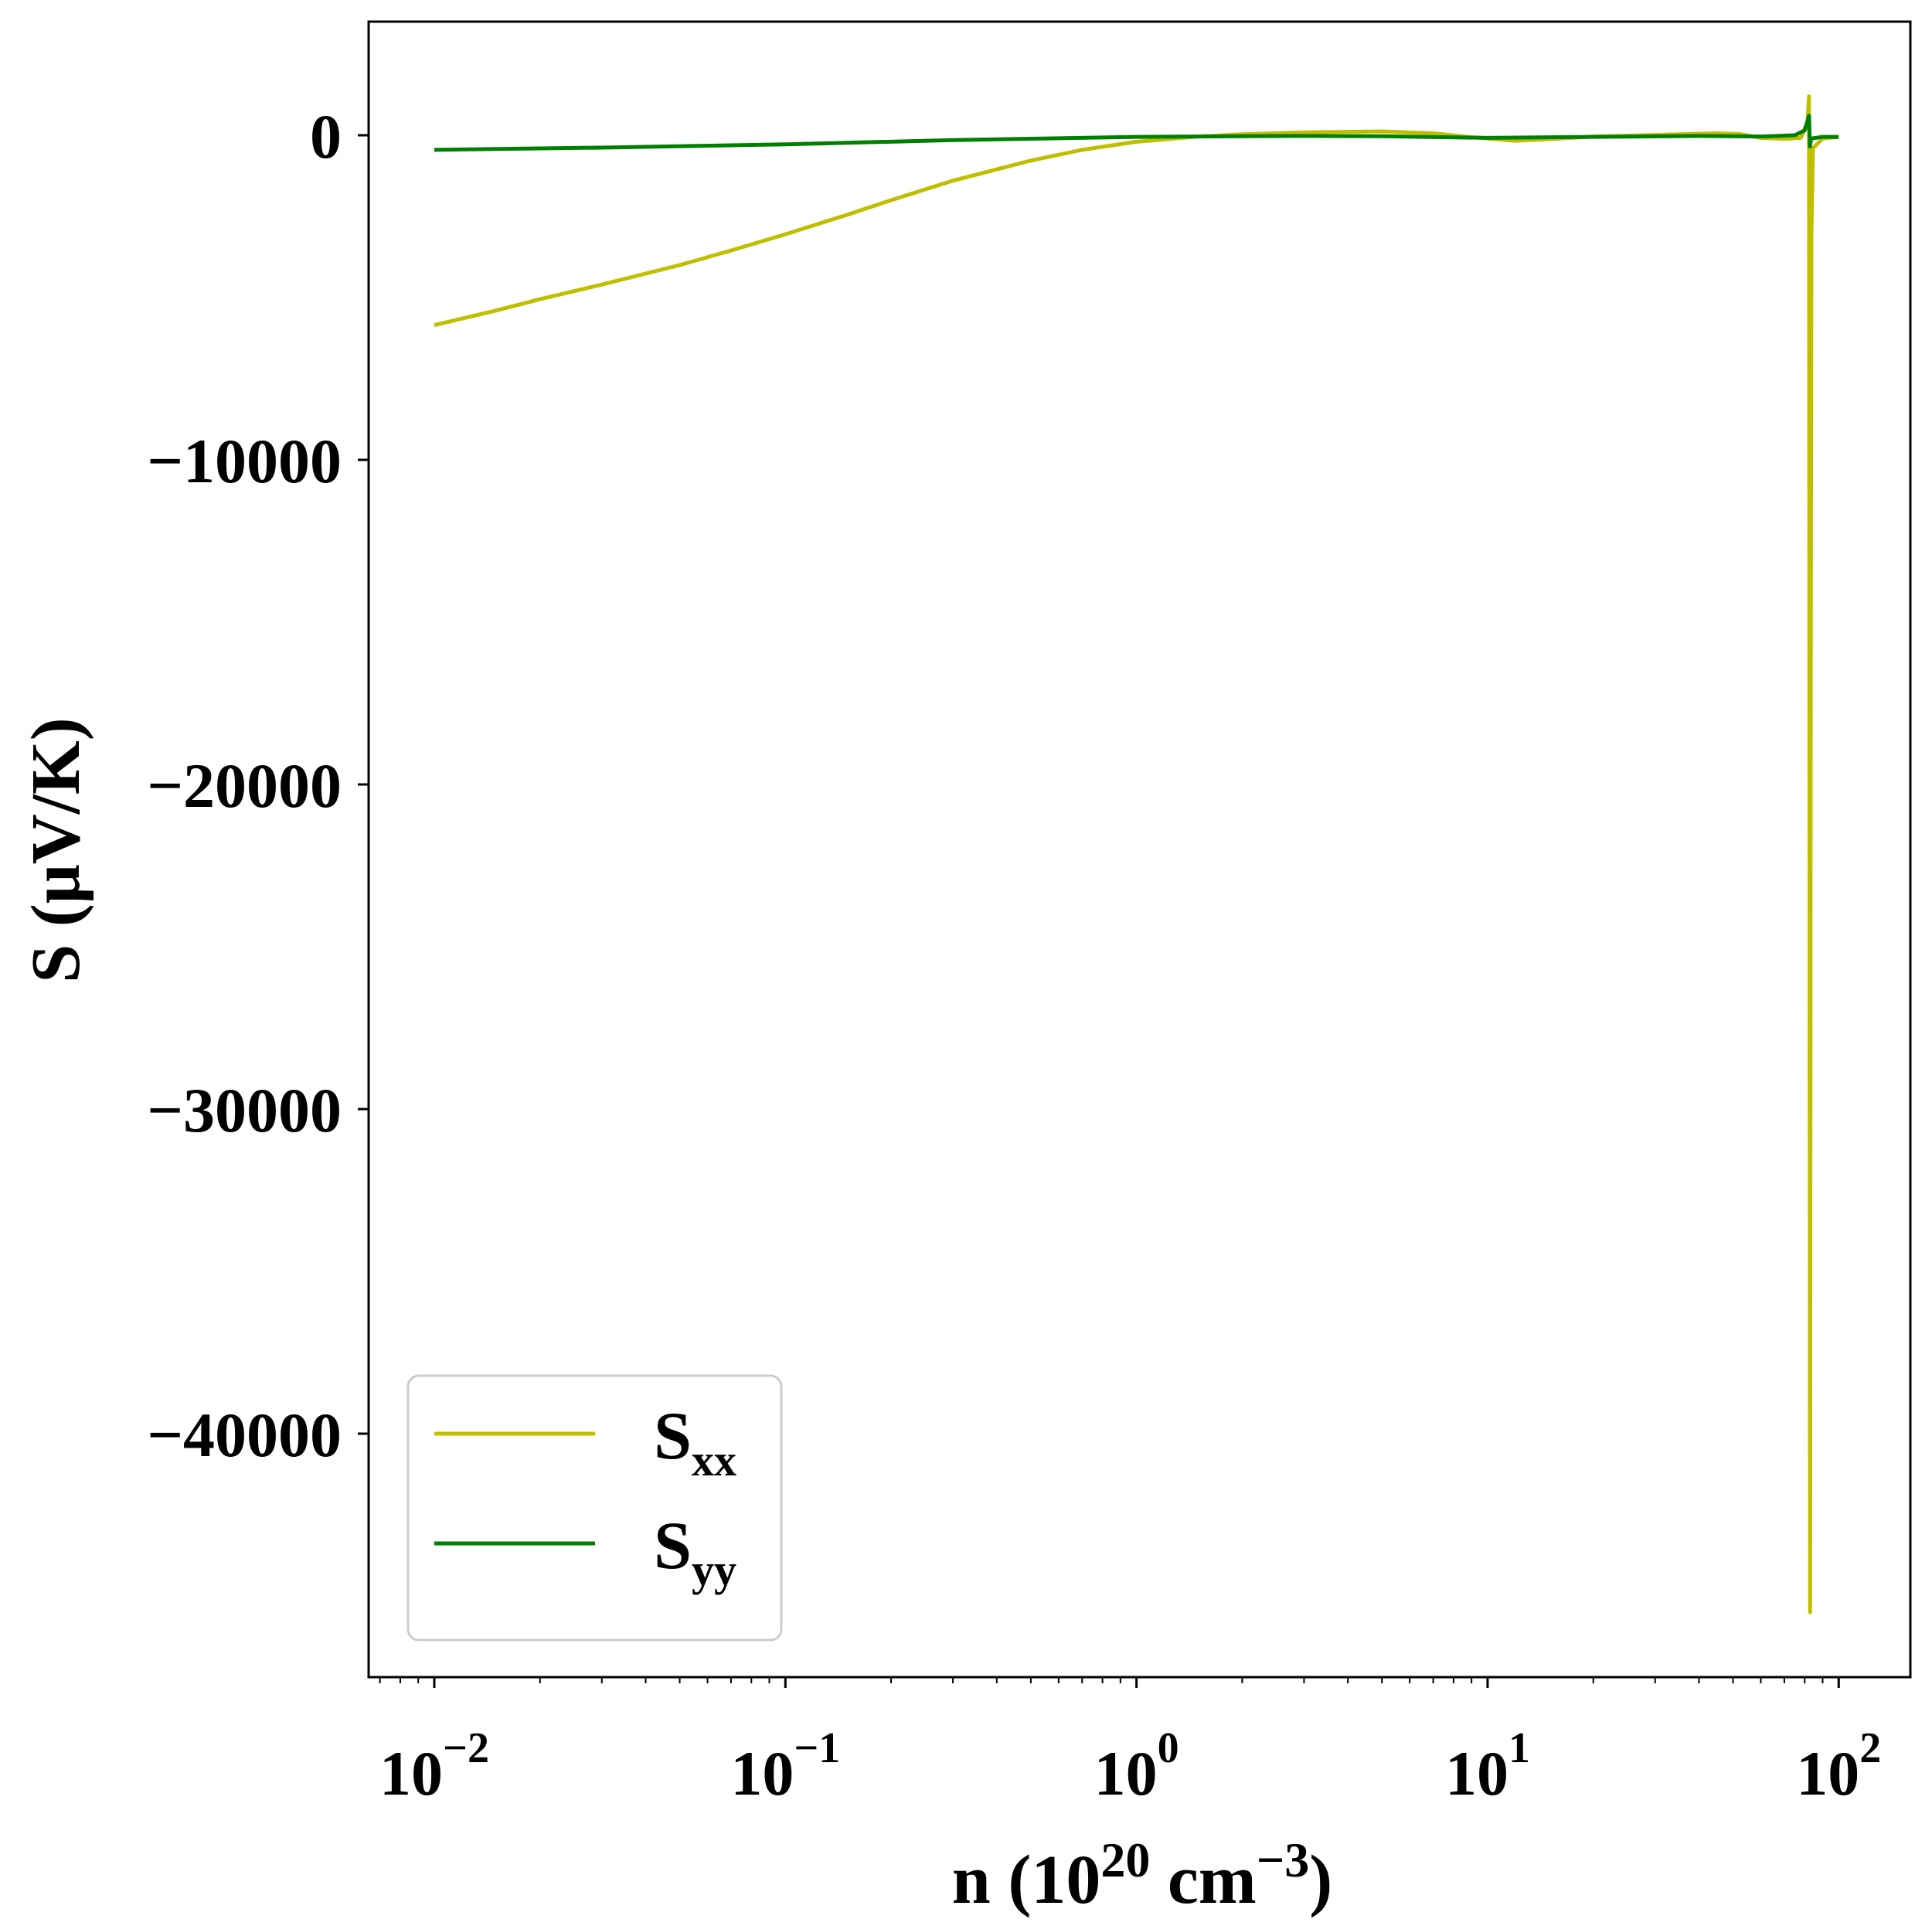  What do you see at coordinates (244, 1110) in the screenshot?
I see `y-tick-label: −30000` at bounding box center [244, 1110].